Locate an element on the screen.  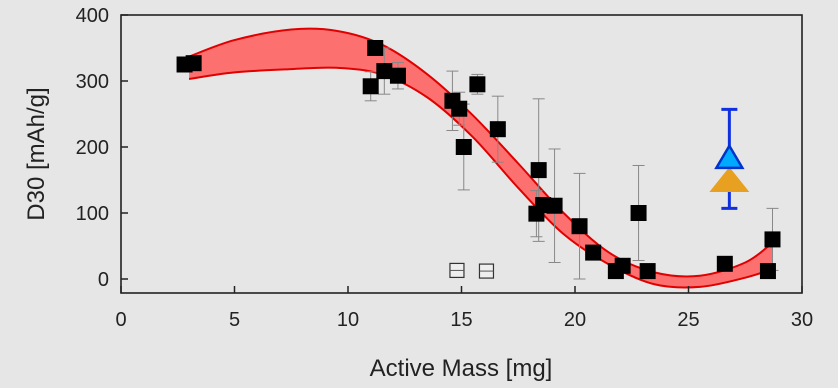
y-axis-label: D30 [mAh/g] is located at coordinates (36, 153).